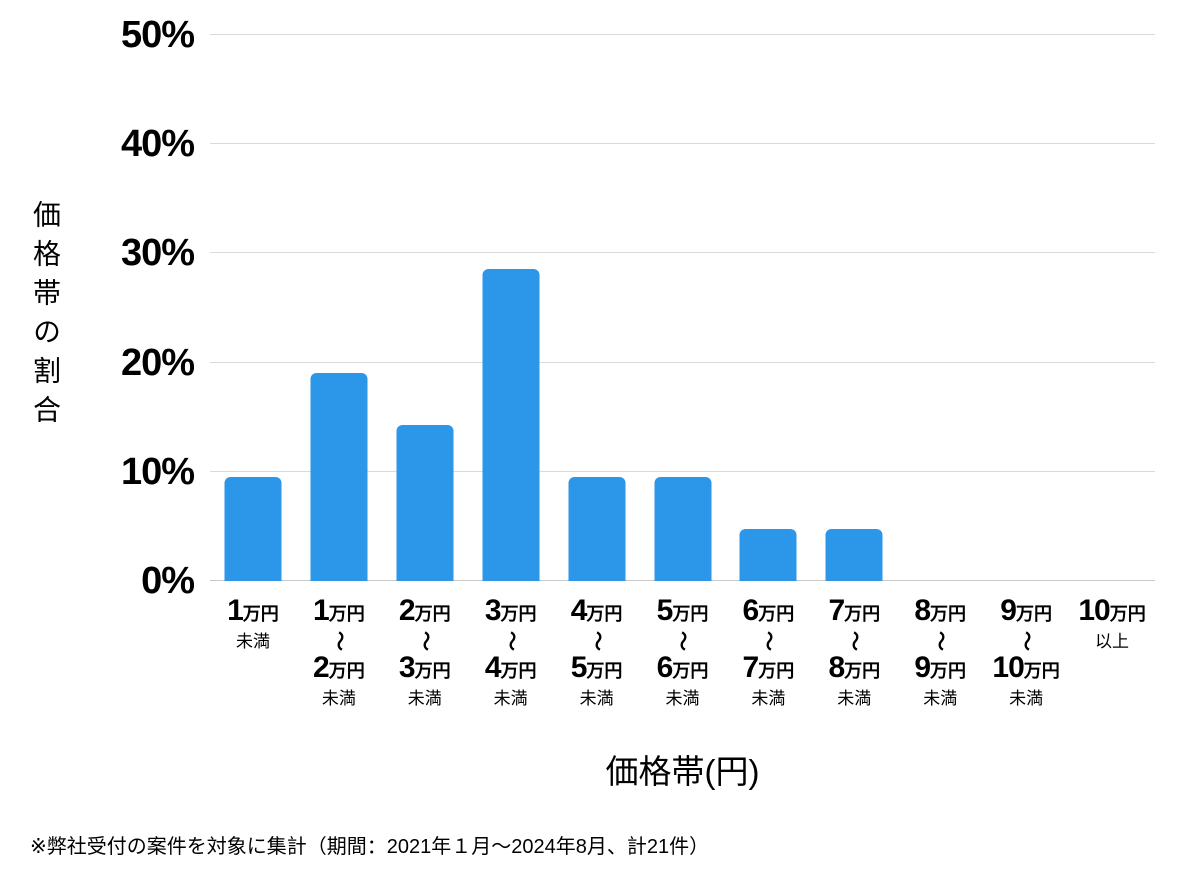 The image size is (1200, 874). I want to click on x-label-note: 以上, so click(1112, 641).